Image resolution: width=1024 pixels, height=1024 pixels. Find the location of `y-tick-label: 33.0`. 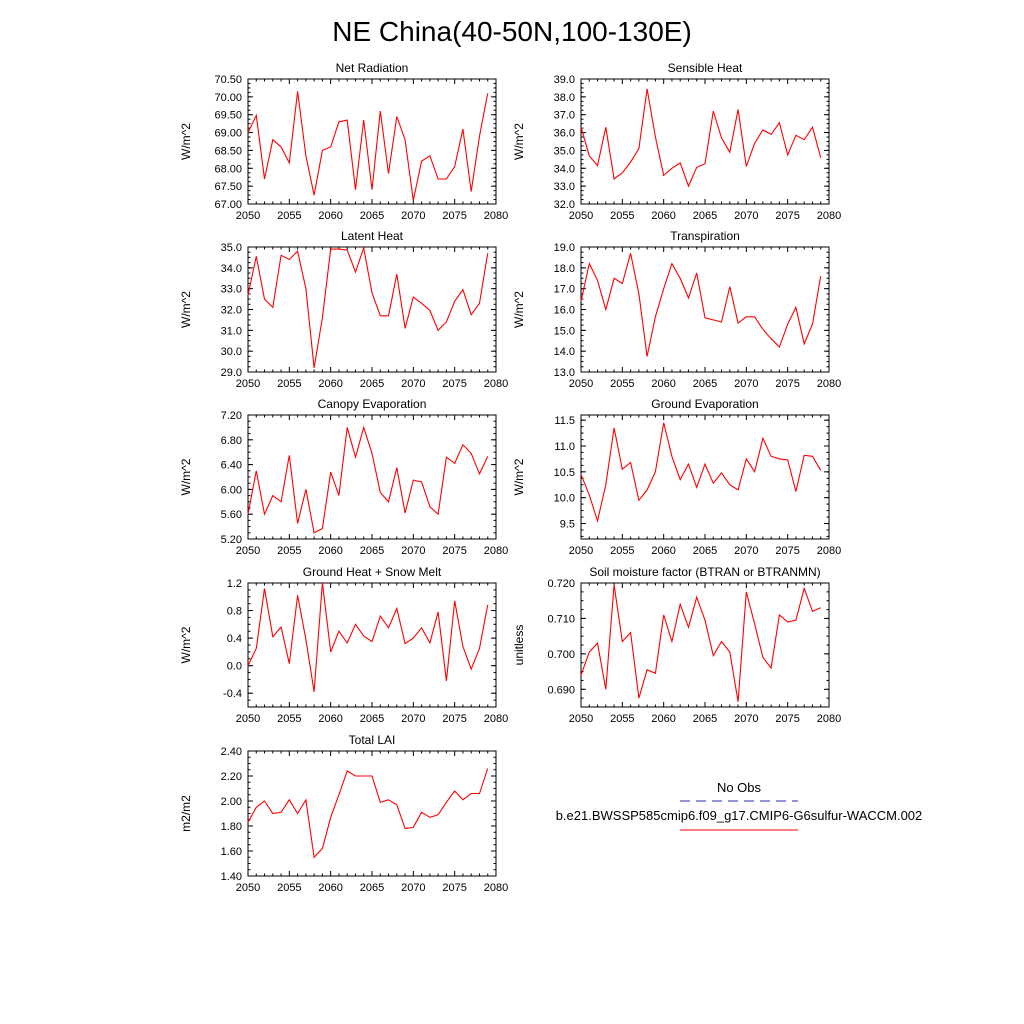

y-tick-label: 33.0 is located at coordinates (564, 187).